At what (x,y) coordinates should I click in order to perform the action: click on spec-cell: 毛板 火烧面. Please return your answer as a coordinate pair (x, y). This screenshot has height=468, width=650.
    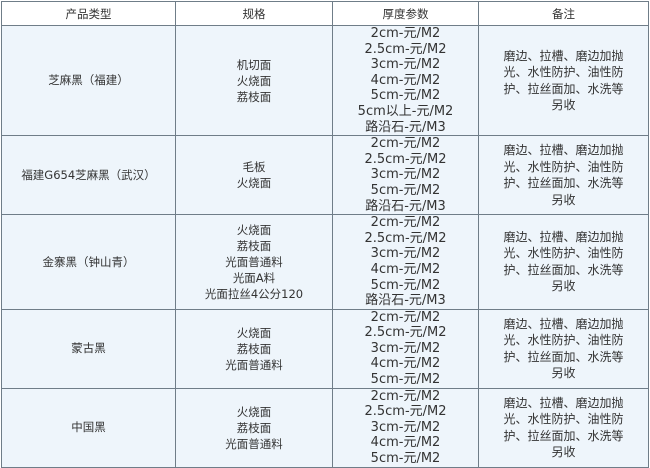
    Looking at the image, I should click on (254, 175).